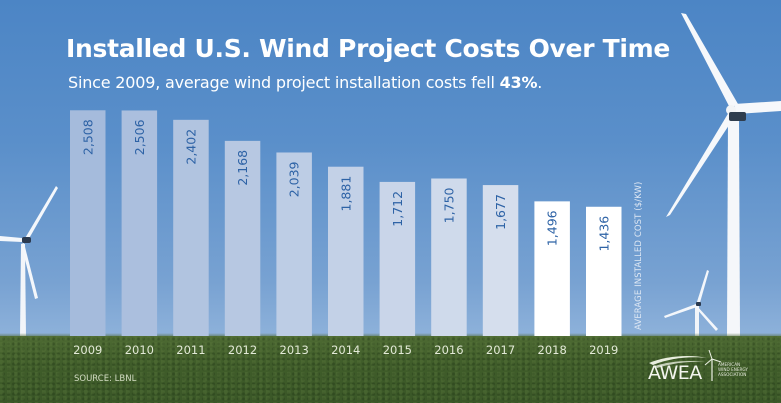 This screenshot has height=403, width=781. What do you see at coordinates (733, 369) in the screenshot?
I see `logo-line: Wind Energy` at bounding box center [733, 369].